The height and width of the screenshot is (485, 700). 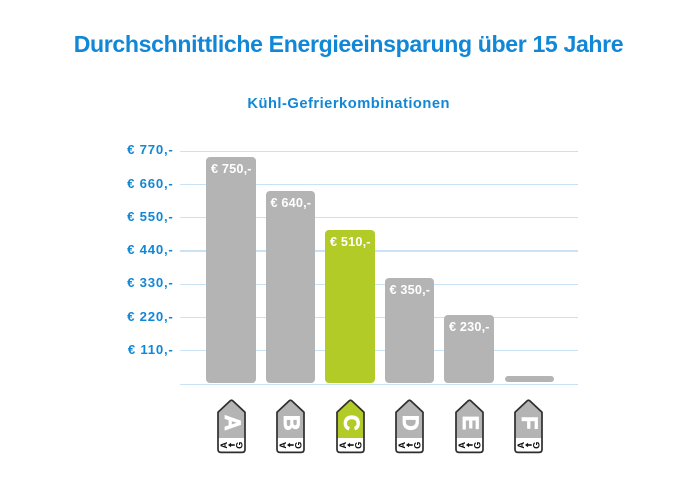 What do you see at coordinates (291, 423) in the screenshot?
I see `svg-text: B` at bounding box center [291, 423].